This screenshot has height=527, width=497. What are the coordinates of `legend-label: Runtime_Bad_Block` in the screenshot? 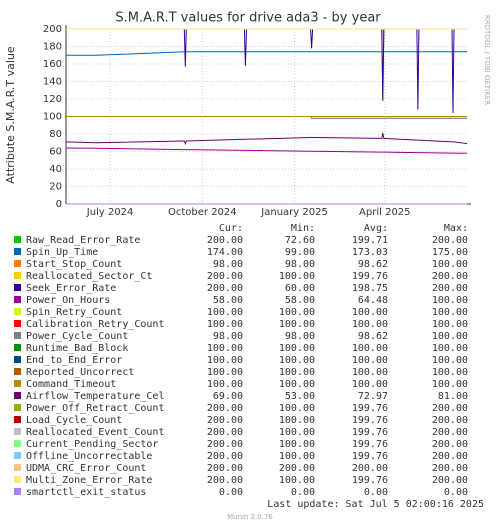 It's located at (77, 348).